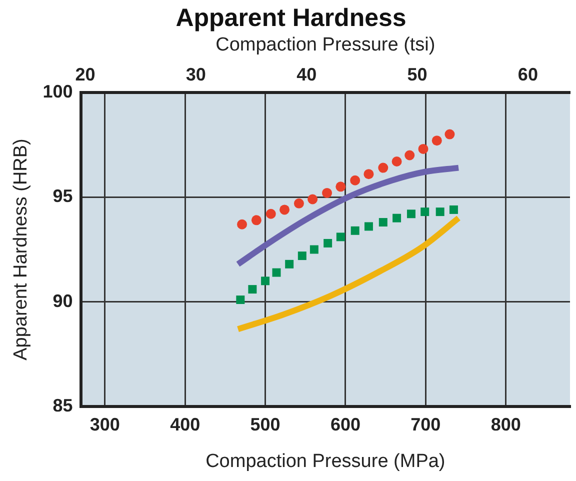 This screenshot has height=481, width=576. Describe the element at coordinates (306, 74) in the screenshot. I see `x2-tick-label: 40` at that location.